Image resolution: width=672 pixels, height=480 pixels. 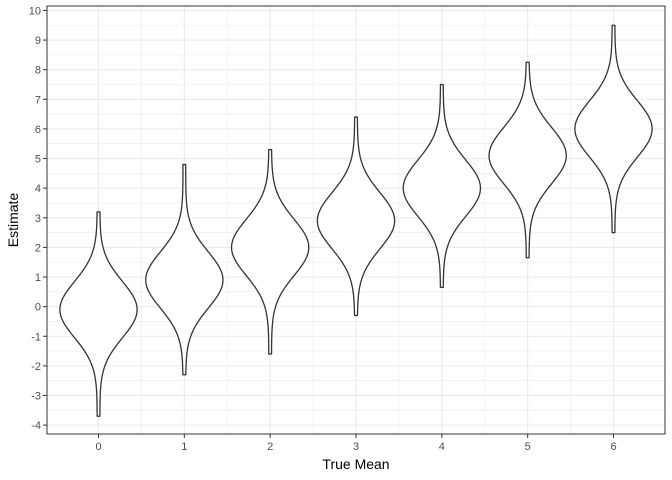 What do you see at coordinates (613, 447) in the screenshot?
I see `x-tick-label: 6` at bounding box center [613, 447].